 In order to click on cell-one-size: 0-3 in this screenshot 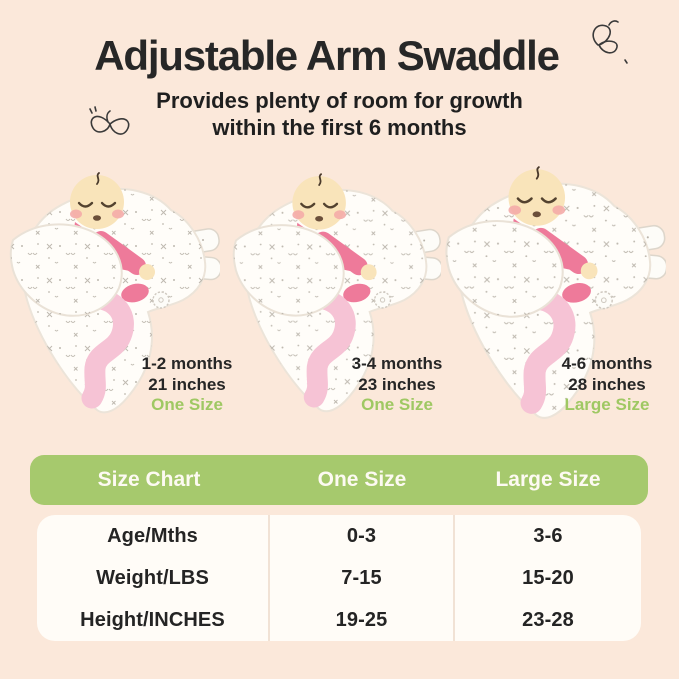, I will do `click(361, 536)`.